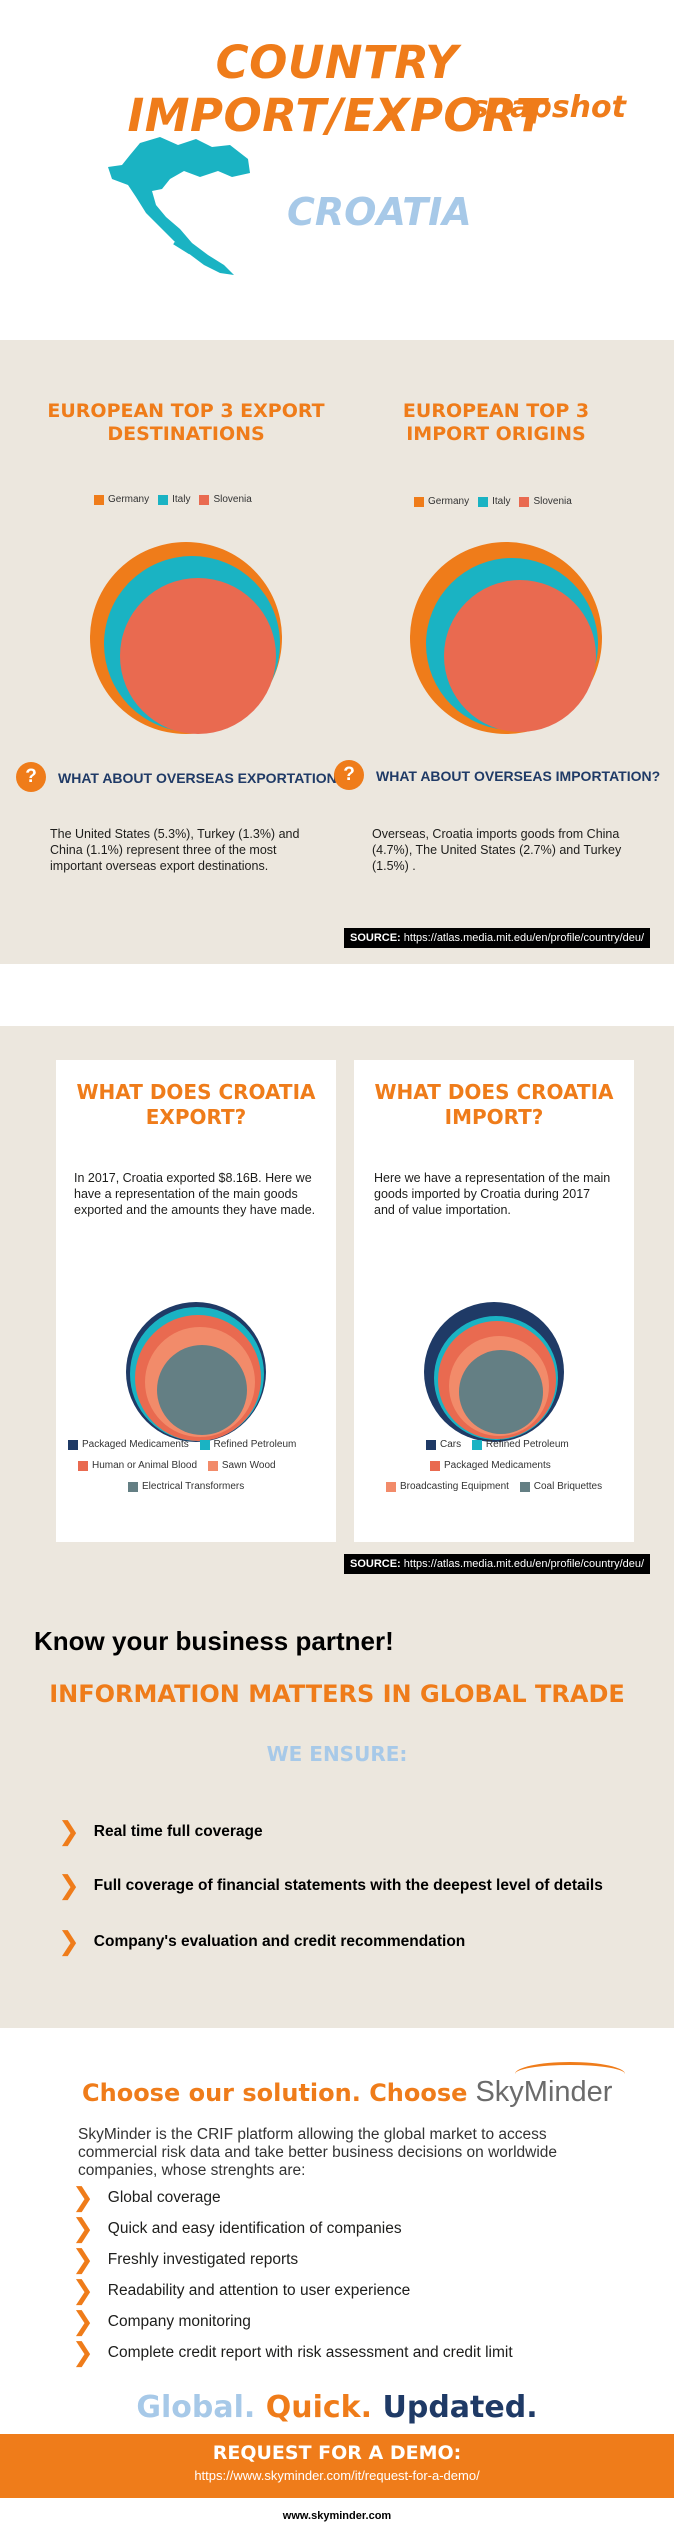 This screenshot has height=2534, width=674. Describe the element at coordinates (496, 422) in the screenshot. I see `import-origins-title: EUROPEAN TOP 3 IMPORT ORIGINS` at that location.